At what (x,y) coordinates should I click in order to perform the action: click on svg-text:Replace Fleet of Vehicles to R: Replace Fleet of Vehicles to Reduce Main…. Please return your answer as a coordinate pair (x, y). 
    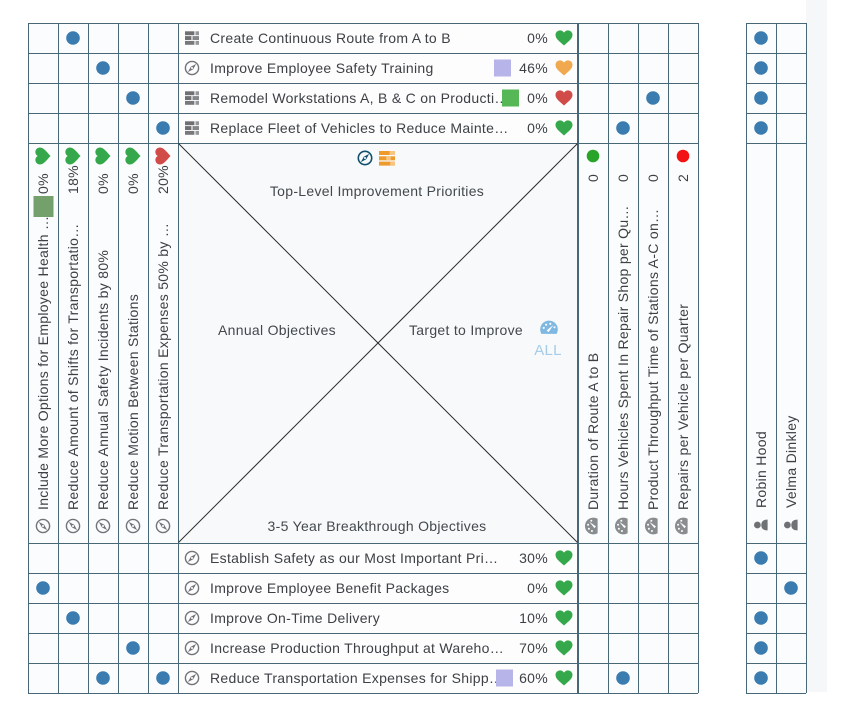
    Looking at the image, I should click on (359, 128).